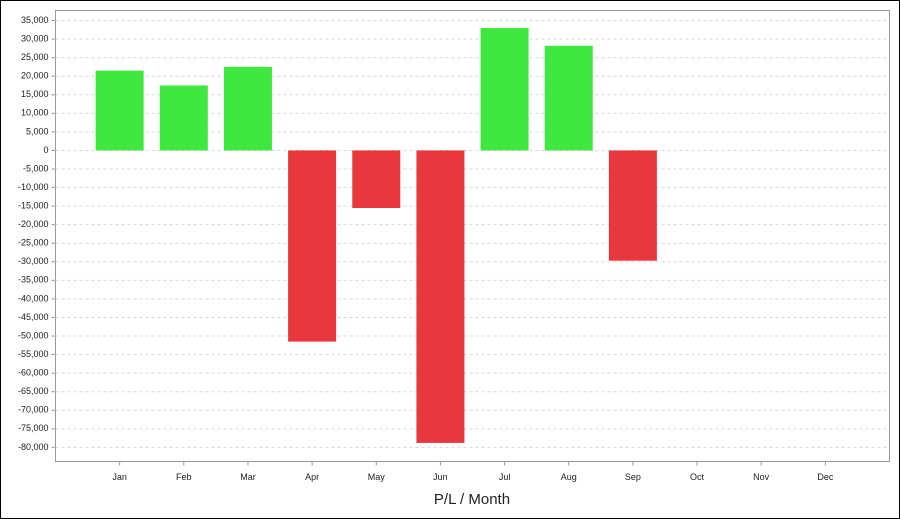 This screenshot has height=519, width=900. I want to click on y-tick-label: -50,000, so click(33, 335).